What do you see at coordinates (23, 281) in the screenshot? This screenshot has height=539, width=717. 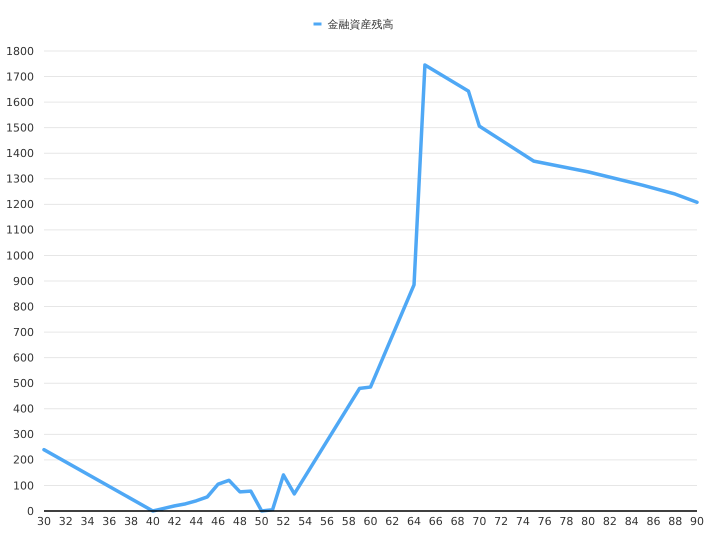 I see `y-tick-label: 900` at bounding box center [23, 281].